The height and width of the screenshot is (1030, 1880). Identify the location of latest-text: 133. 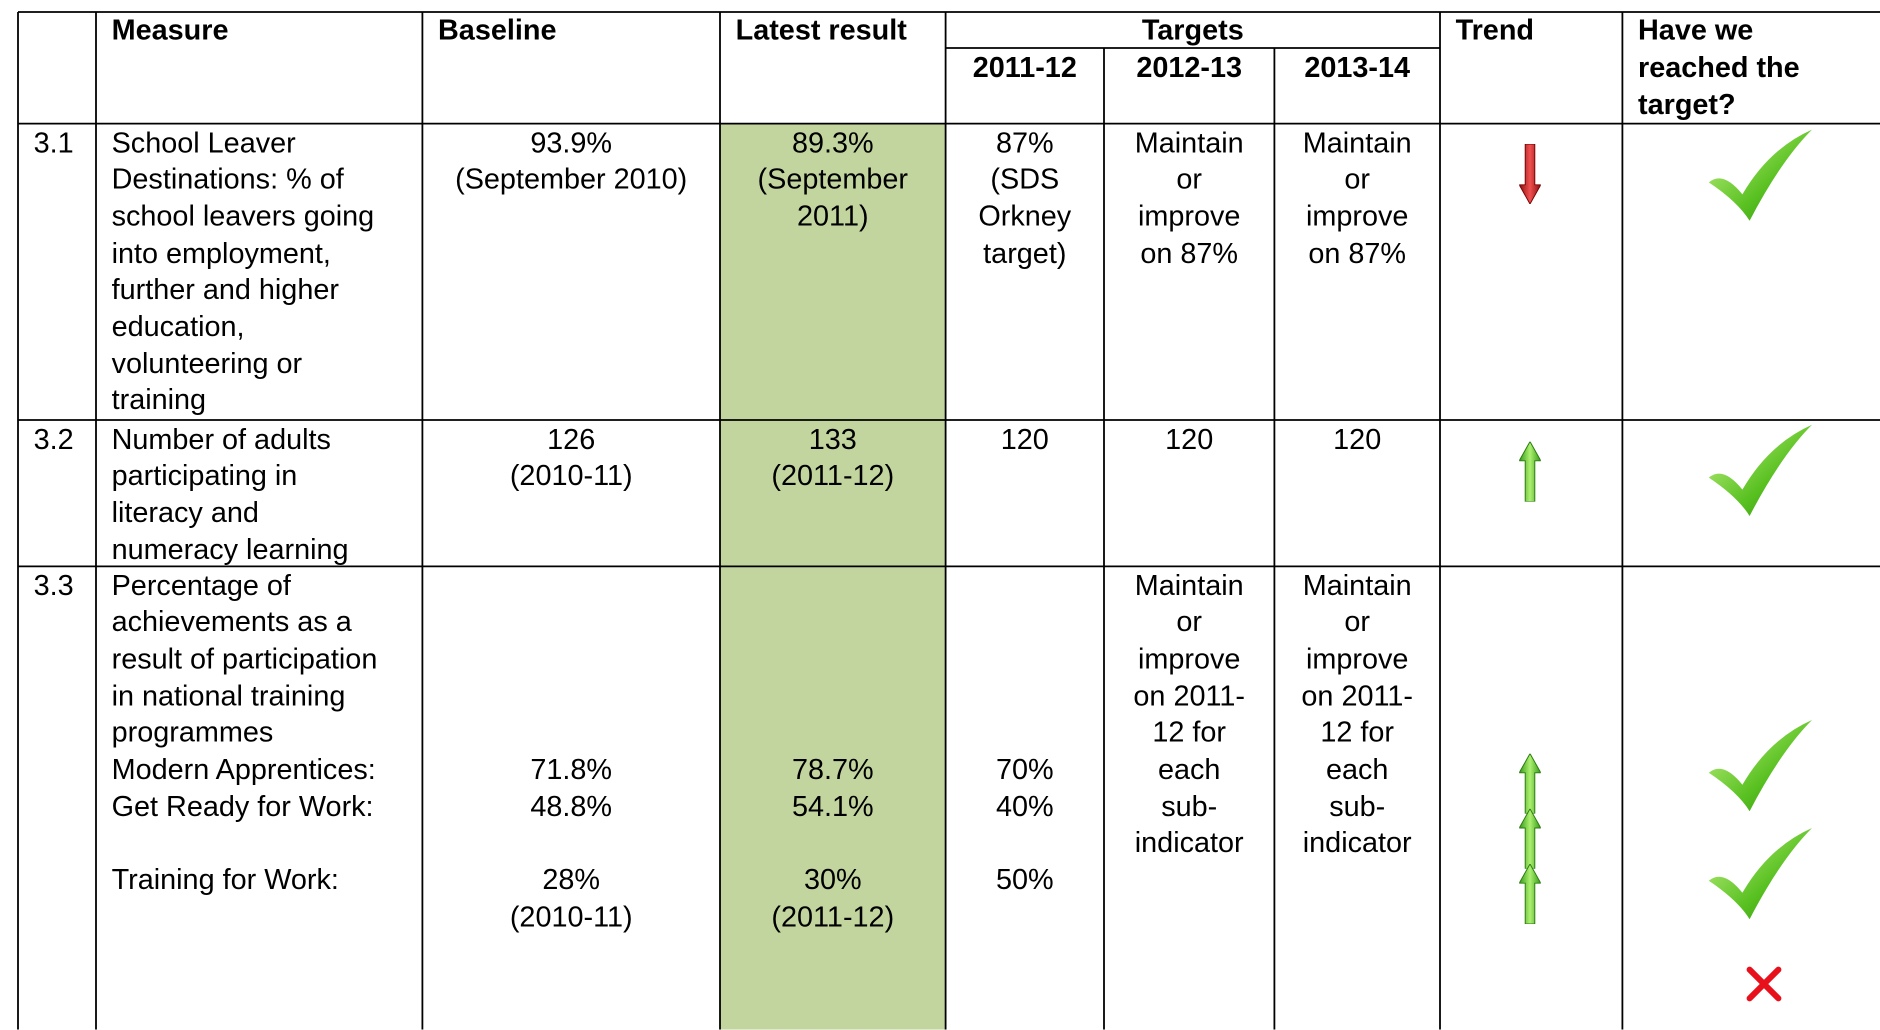
(832, 439).